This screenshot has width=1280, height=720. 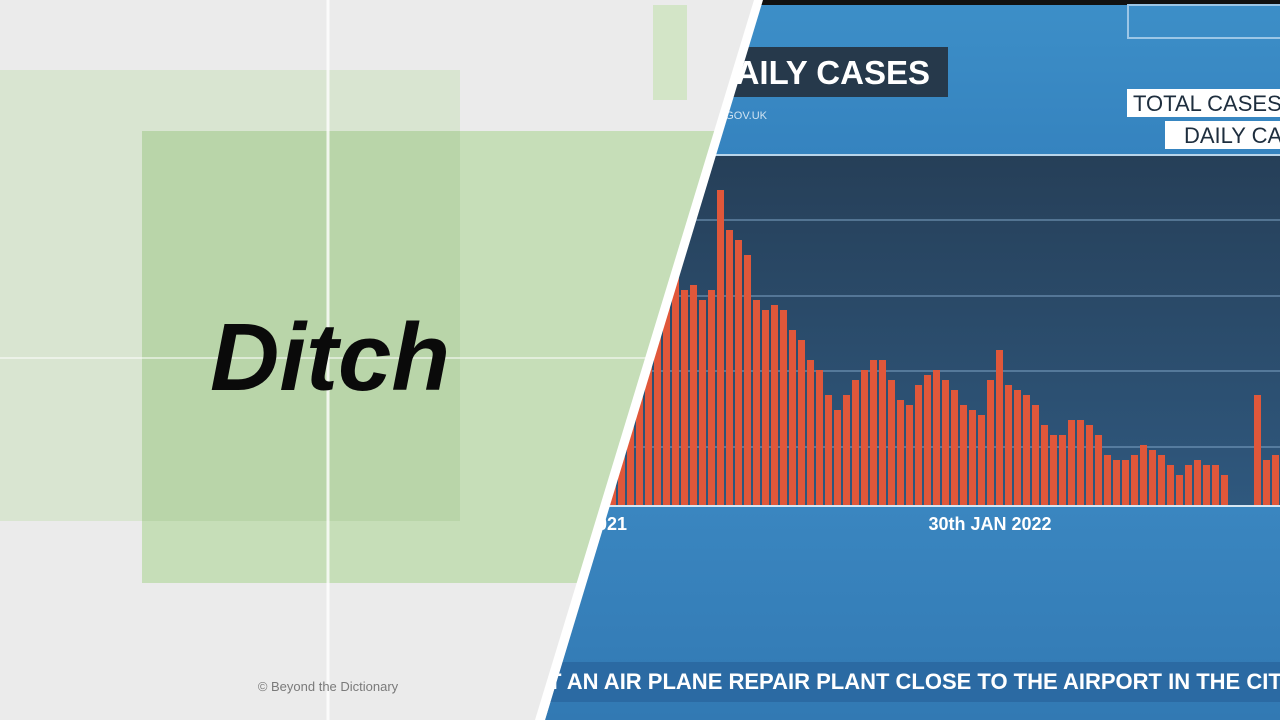 I want to click on panel-overlap, so click(x=301, y=326).